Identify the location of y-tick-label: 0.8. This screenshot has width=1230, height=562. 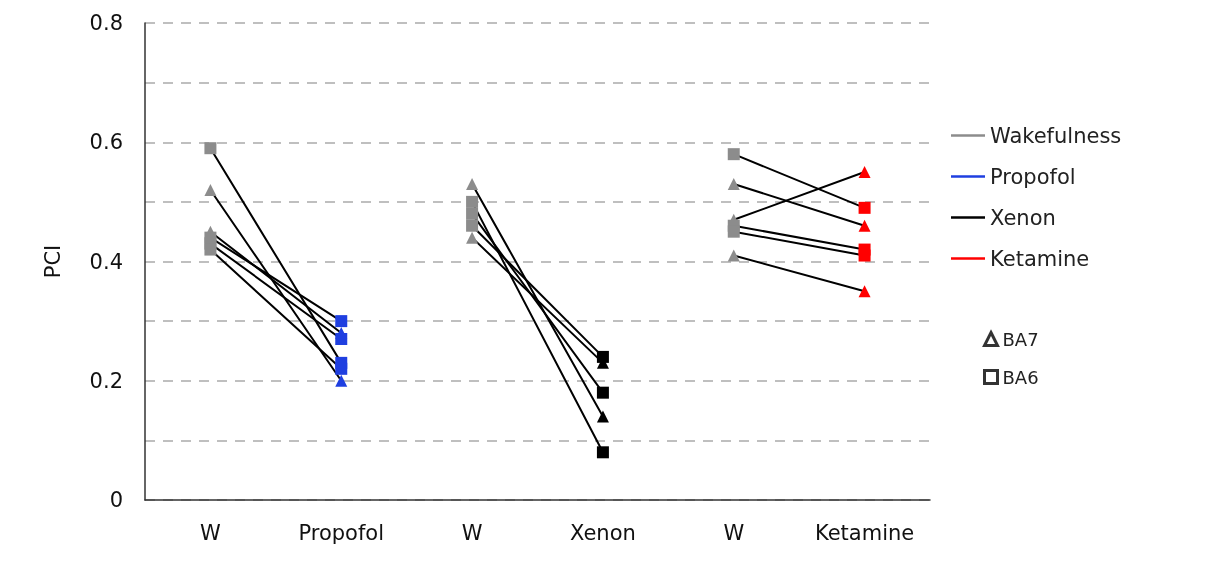
(106, 23).